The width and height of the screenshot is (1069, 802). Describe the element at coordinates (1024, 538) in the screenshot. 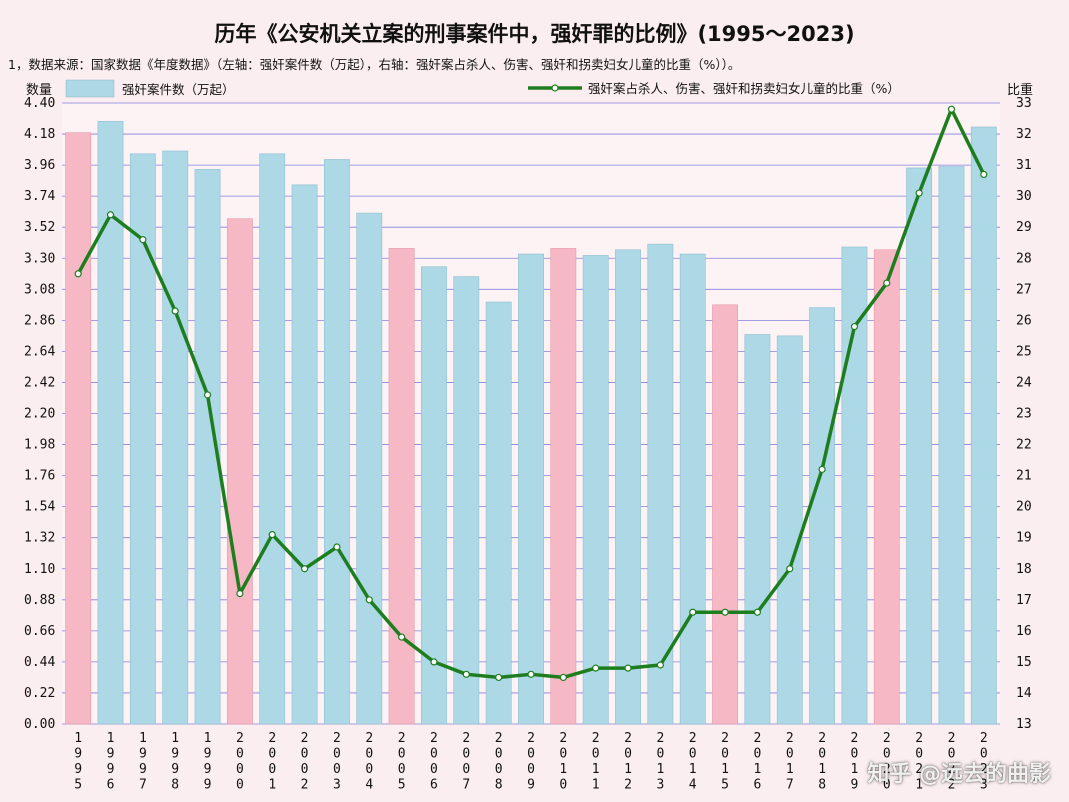

I see `right-tick-label: 19` at that location.